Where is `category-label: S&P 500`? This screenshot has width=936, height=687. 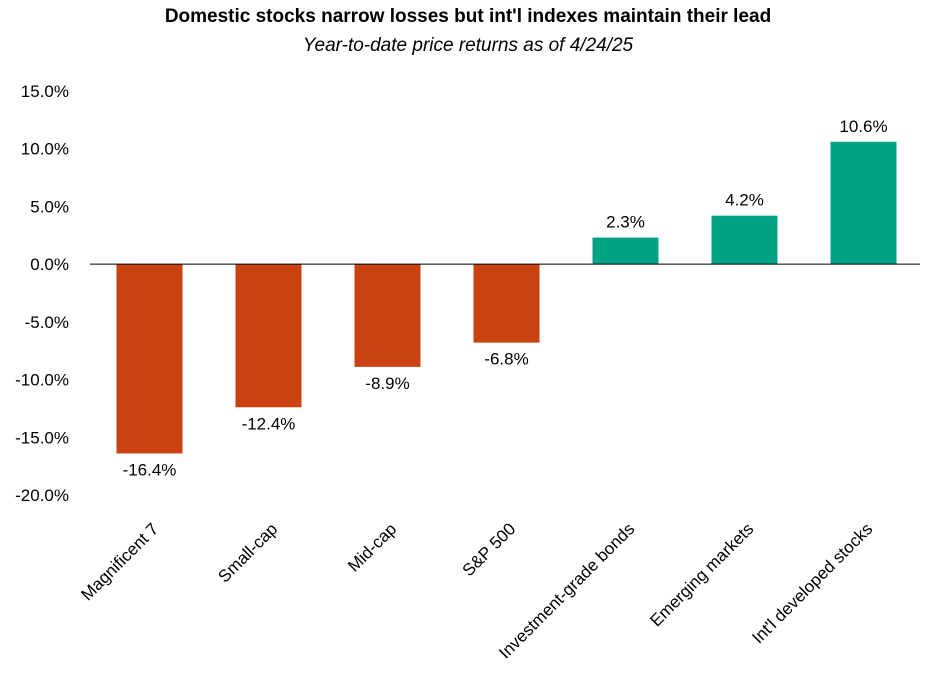
category-label: S&P 500 is located at coordinates (489, 549).